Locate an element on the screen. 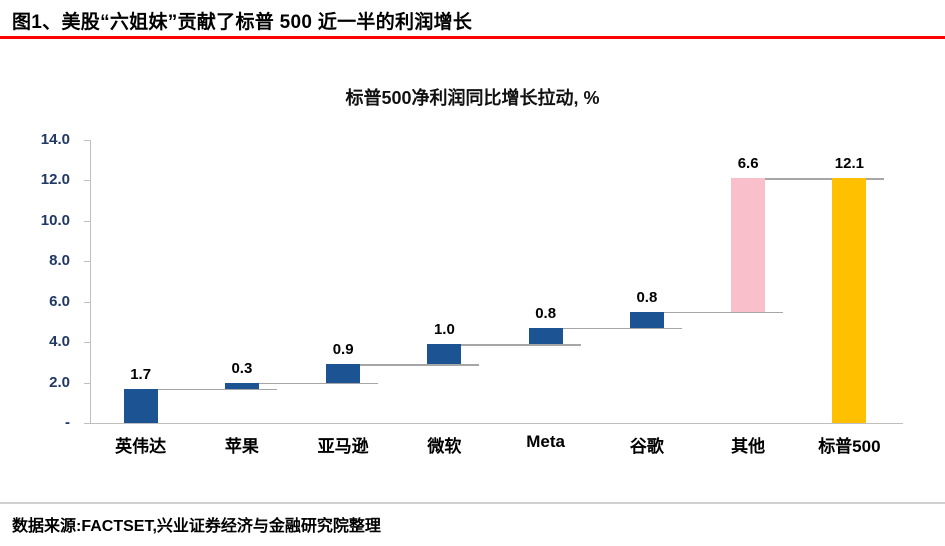  y-axis-line is located at coordinates (90, 282).